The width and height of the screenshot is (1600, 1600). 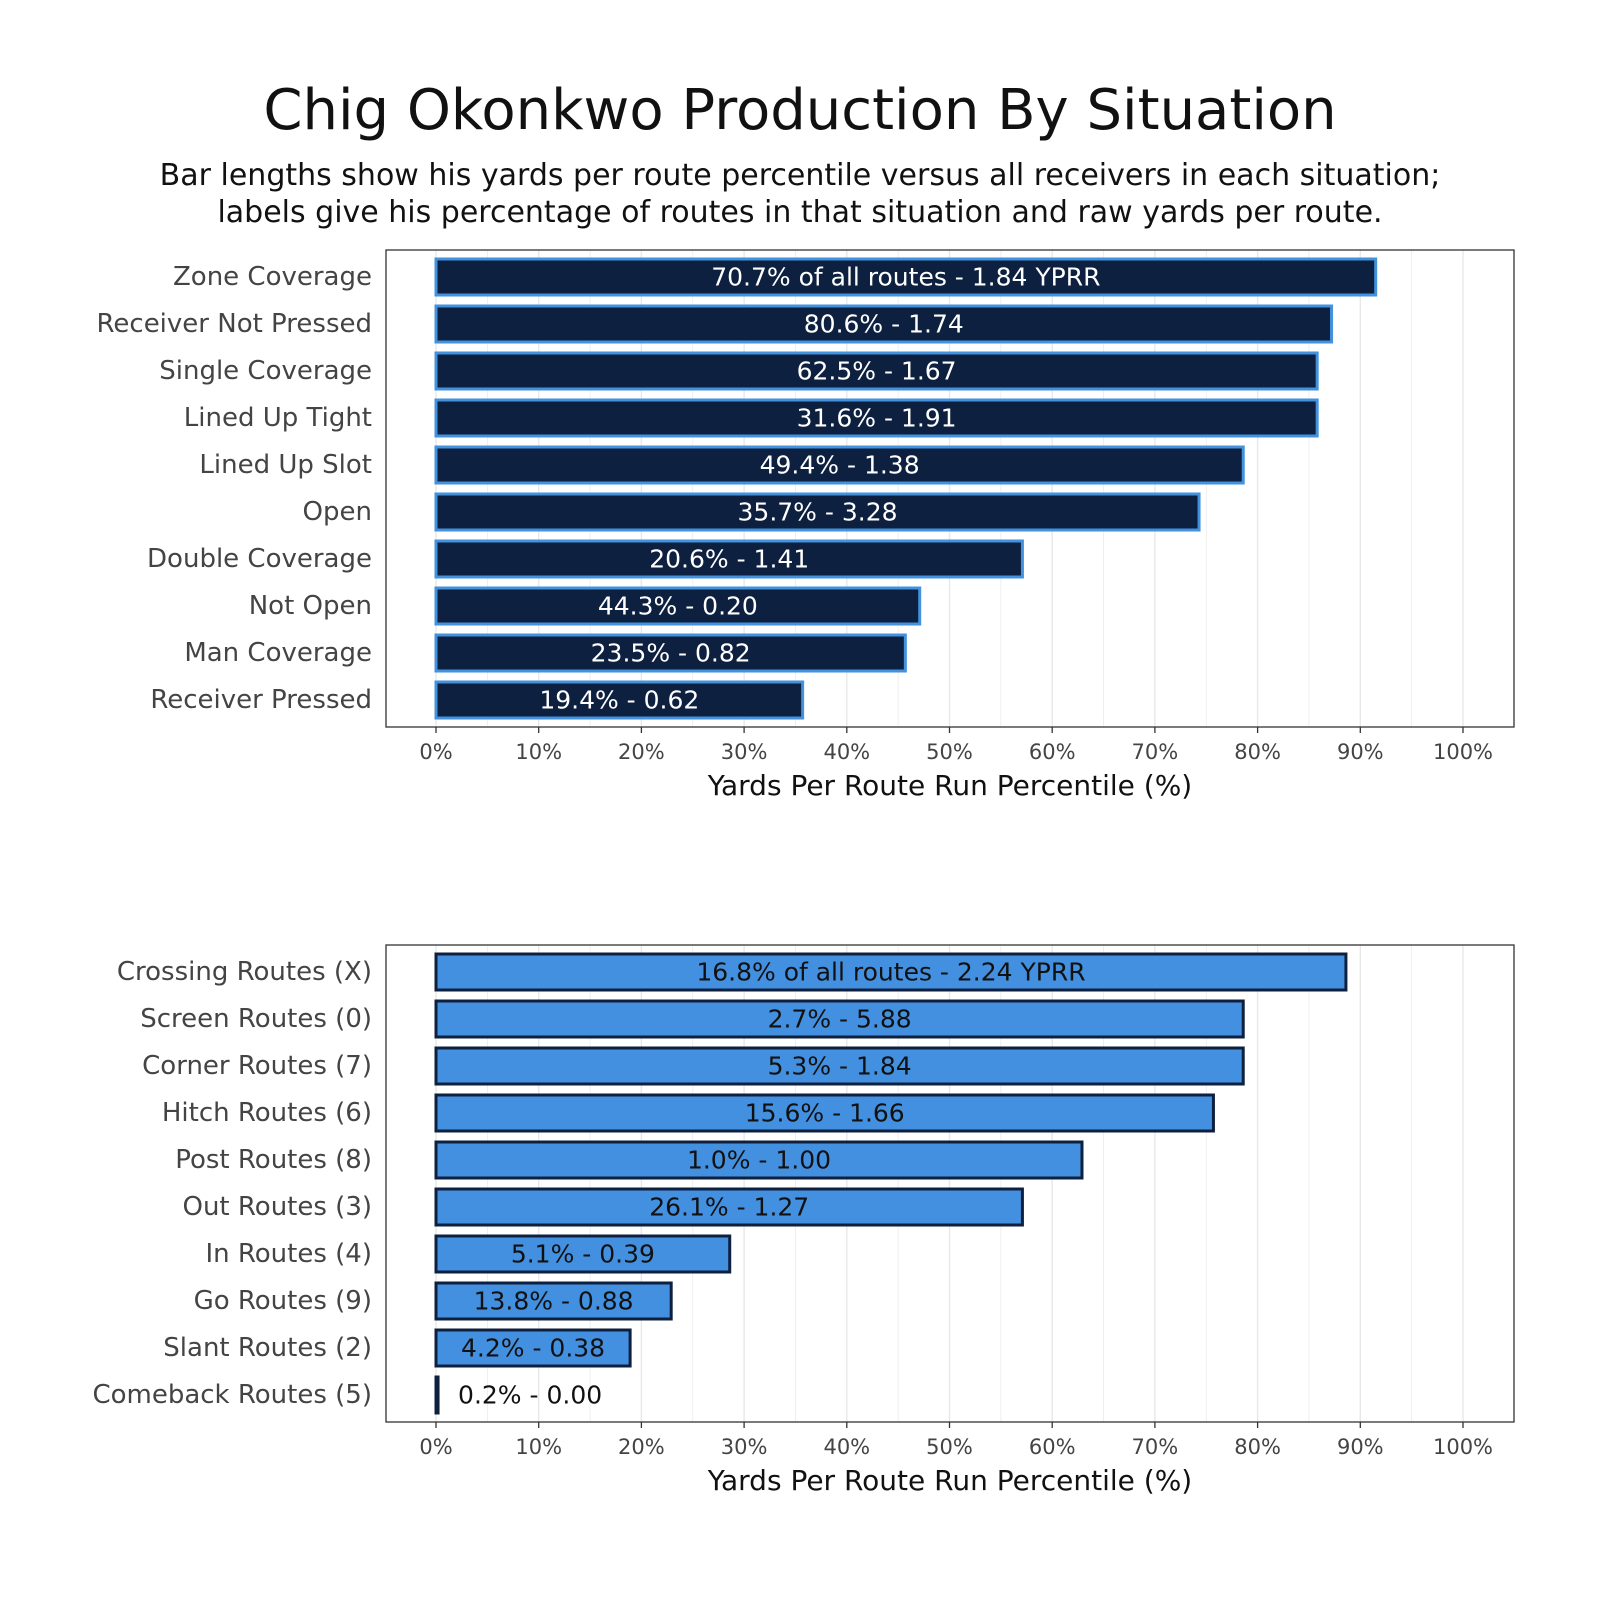 What do you see at coordinates (257, 1066) in the screenshot?
I see `category-label: Corner Routes (7)` at bounding box center [257, 1066].